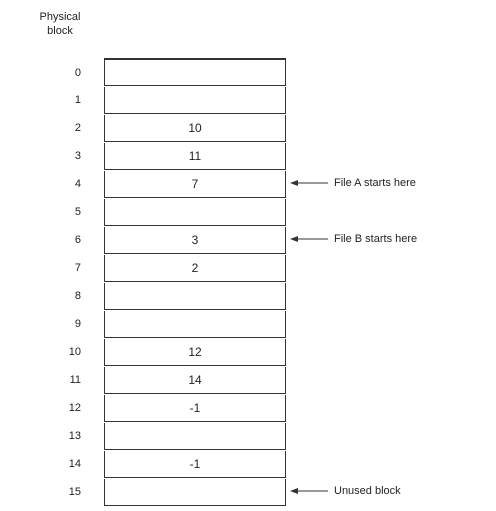 This screenshot has height=511, width=496. What do you see at coordinates (74, 352) in the screenshot?
I see `block-number: 10` at bounding box center [74, 352].